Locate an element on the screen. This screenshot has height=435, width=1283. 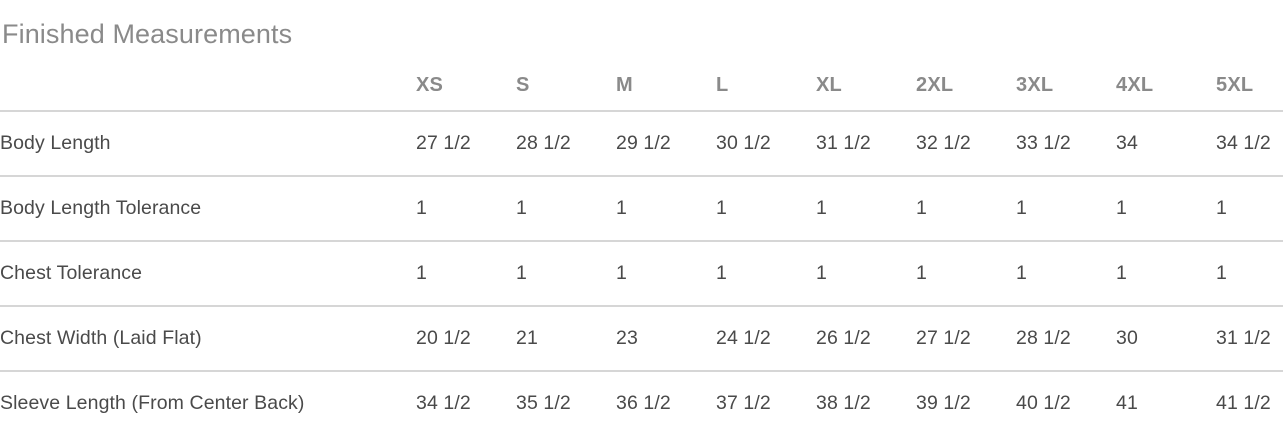
cell-value: 37 1/2 is located at coordinates (743, 403).